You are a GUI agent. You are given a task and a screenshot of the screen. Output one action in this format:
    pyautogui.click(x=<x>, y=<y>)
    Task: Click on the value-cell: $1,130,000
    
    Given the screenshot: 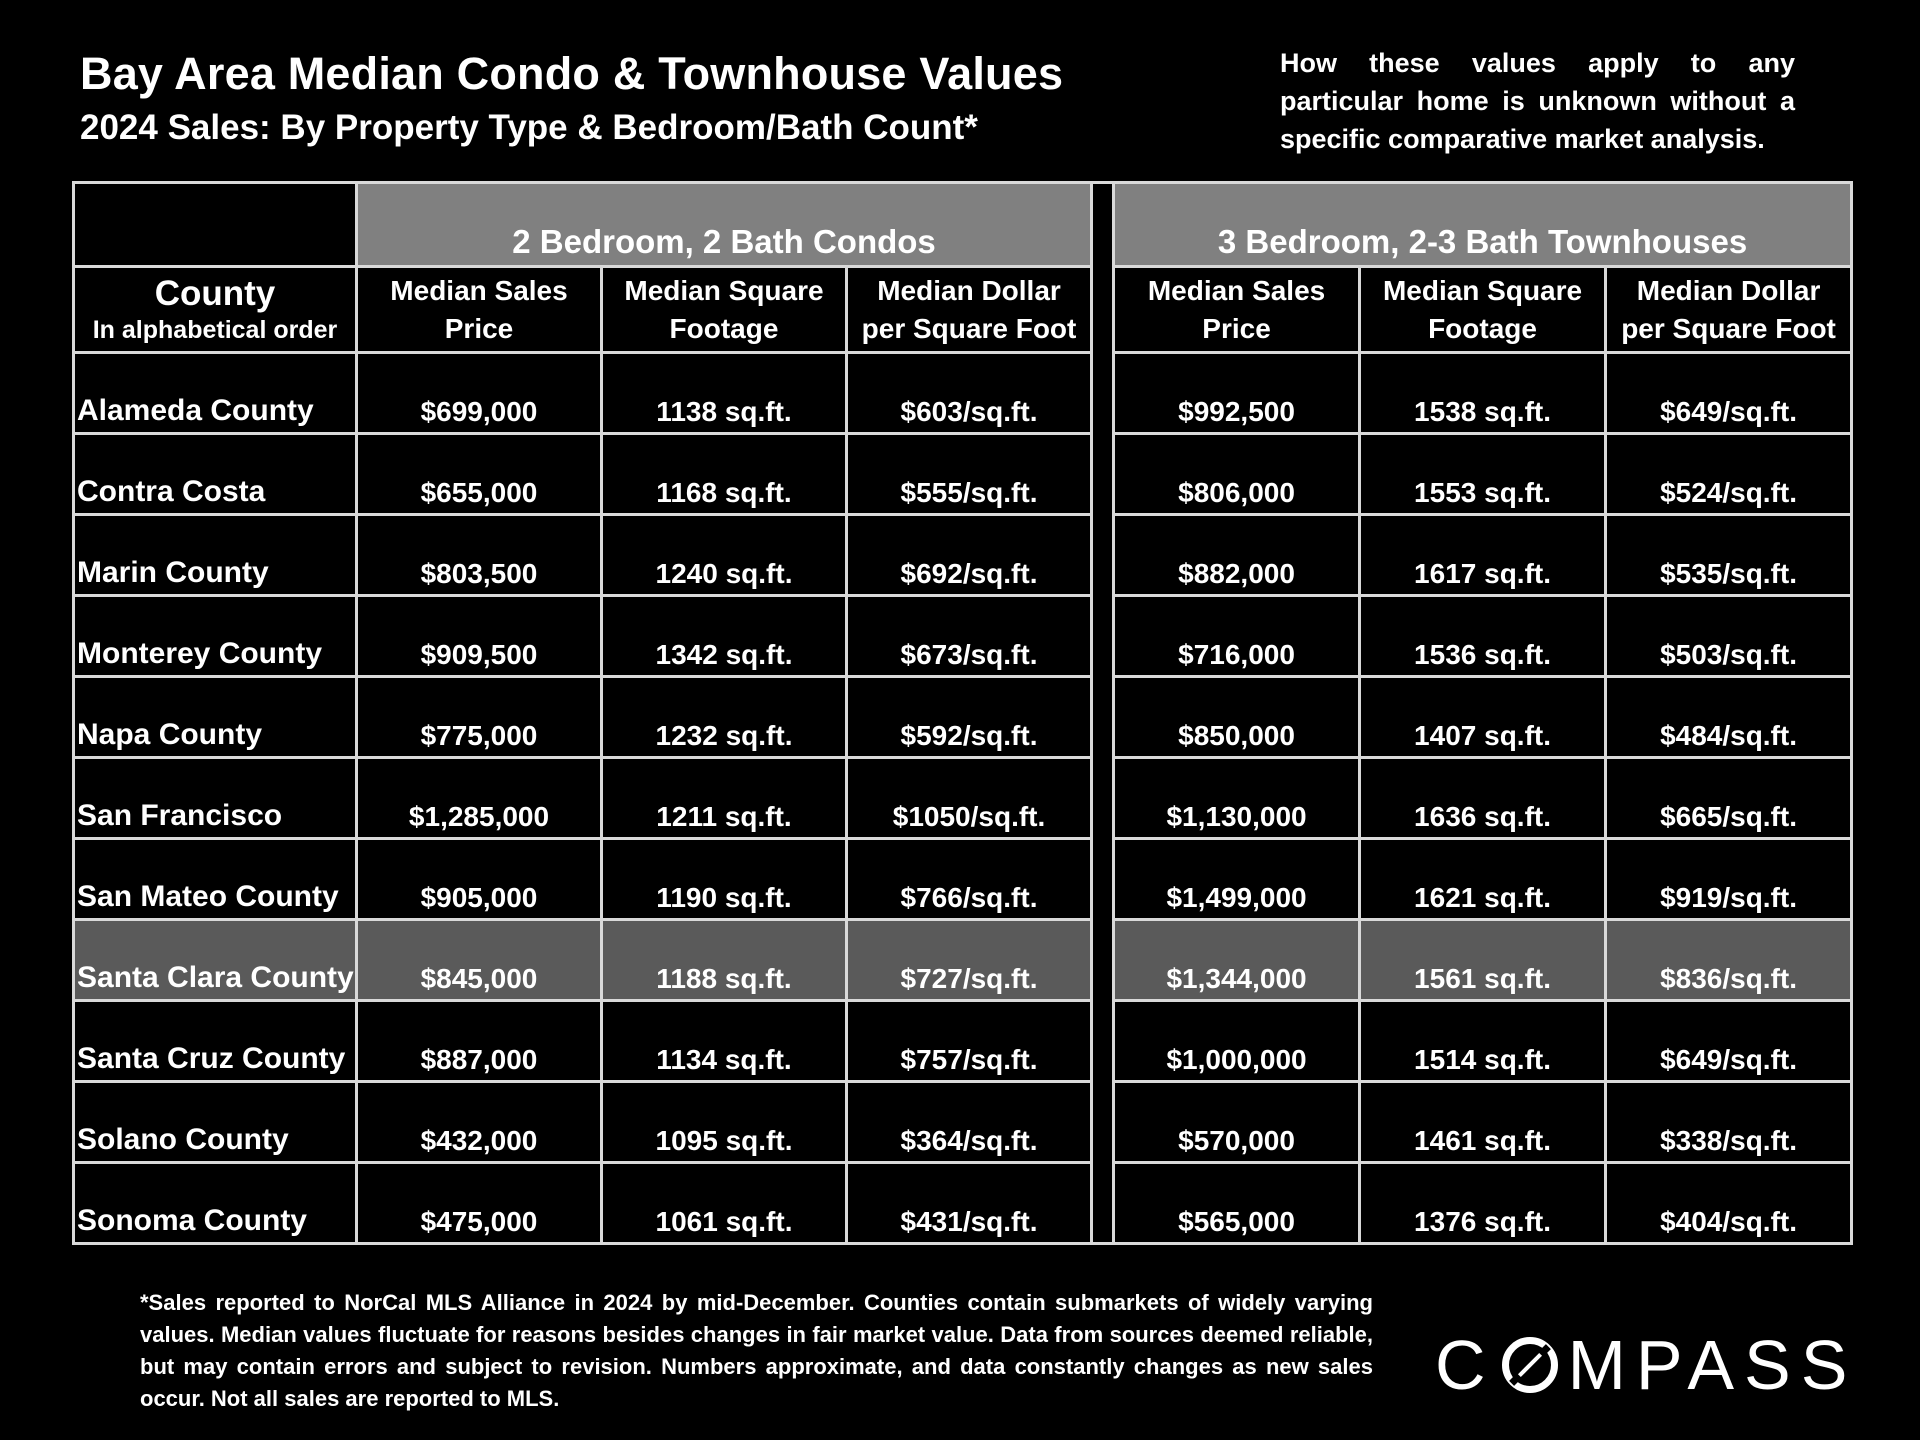 What is the action you would take?
    pyautogui.click(x=1237, y=798)
    